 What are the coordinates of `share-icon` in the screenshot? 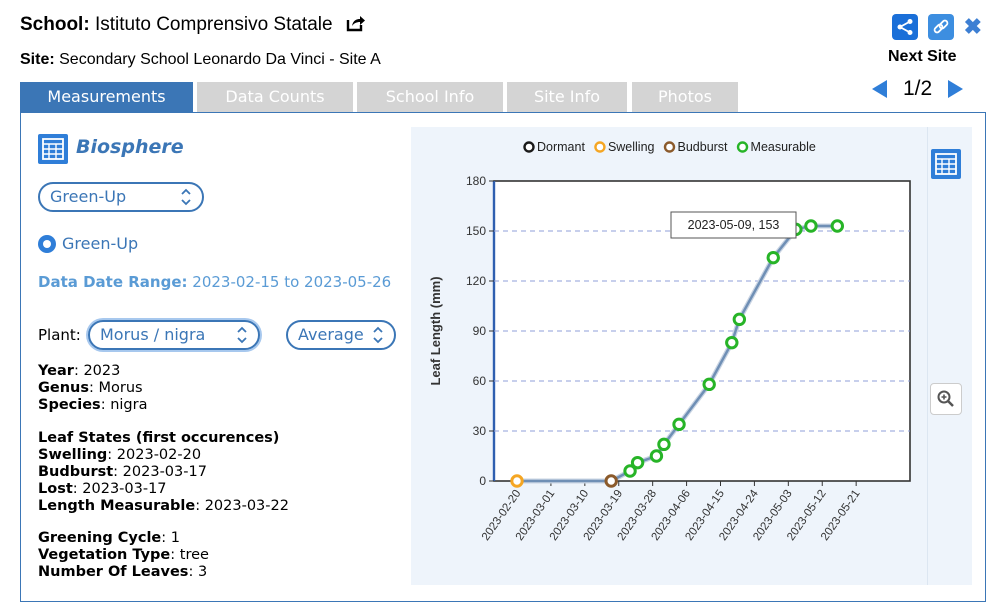 It's located at (905, 27).